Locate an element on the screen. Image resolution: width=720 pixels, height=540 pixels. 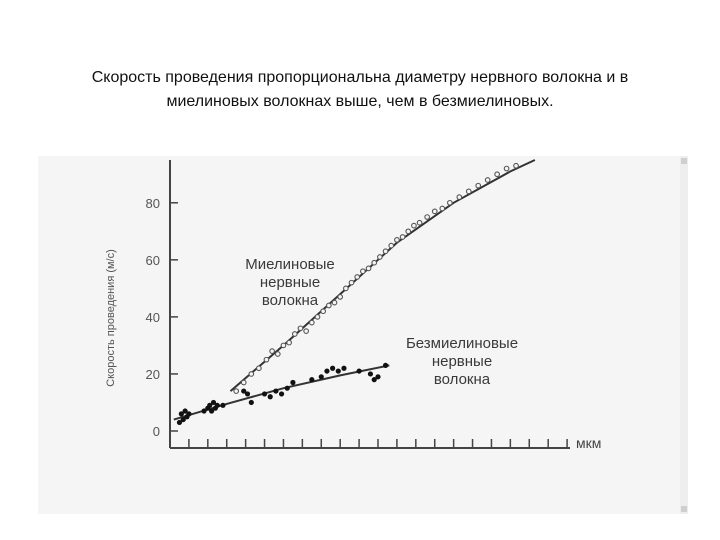
series-label-2: Безмиелиновые нервные волокна is located at coordinates (462, 361).